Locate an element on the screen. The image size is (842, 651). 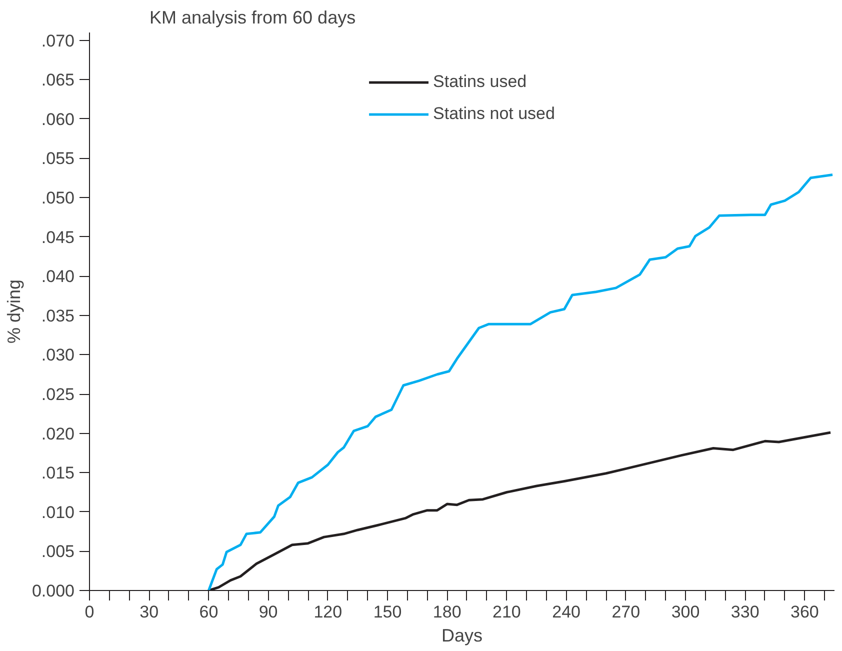
y-tick-label: .010 is located at coordinates (58, 512).